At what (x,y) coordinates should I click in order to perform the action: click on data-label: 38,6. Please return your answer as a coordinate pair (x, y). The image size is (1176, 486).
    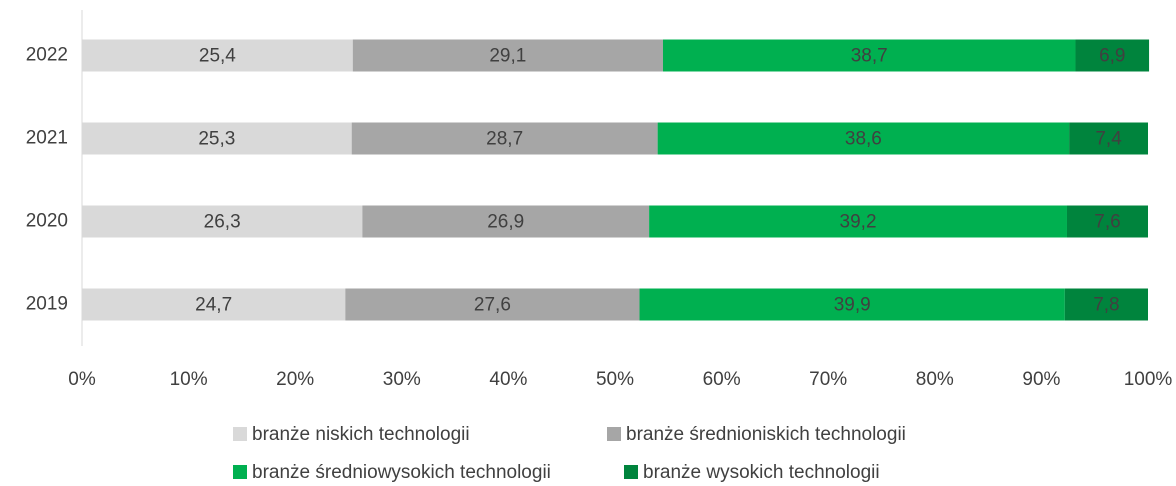
    Looking at the image, I should click on (863, 139).